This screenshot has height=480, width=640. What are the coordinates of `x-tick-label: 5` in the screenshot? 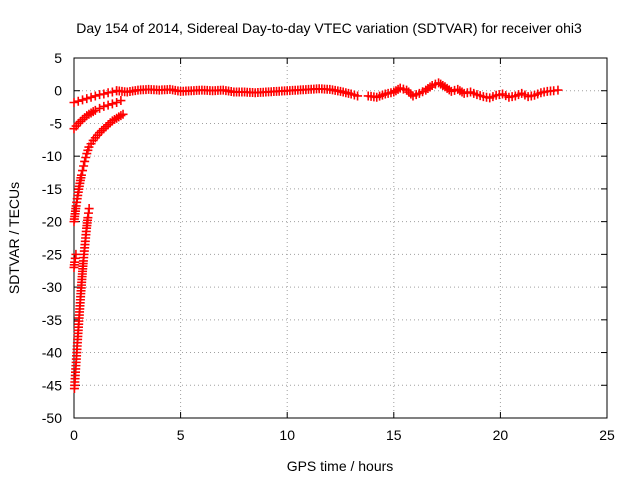 It's located at (181, 435).